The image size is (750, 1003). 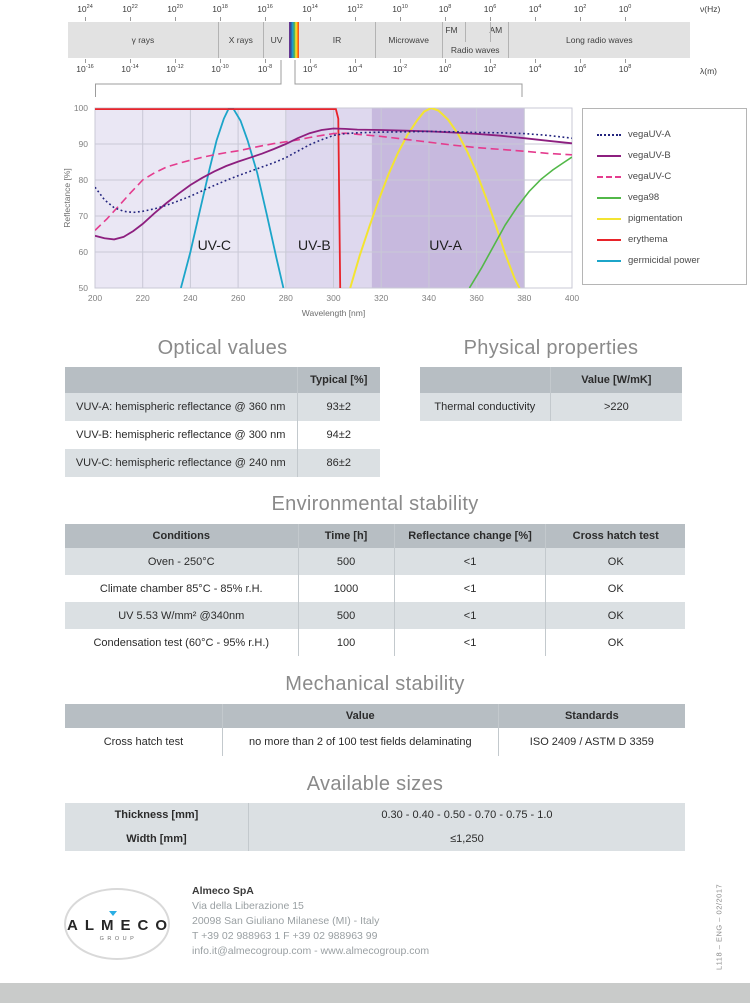 I want to click on scale-tick-label: 1010, so click(x=400, y=9).